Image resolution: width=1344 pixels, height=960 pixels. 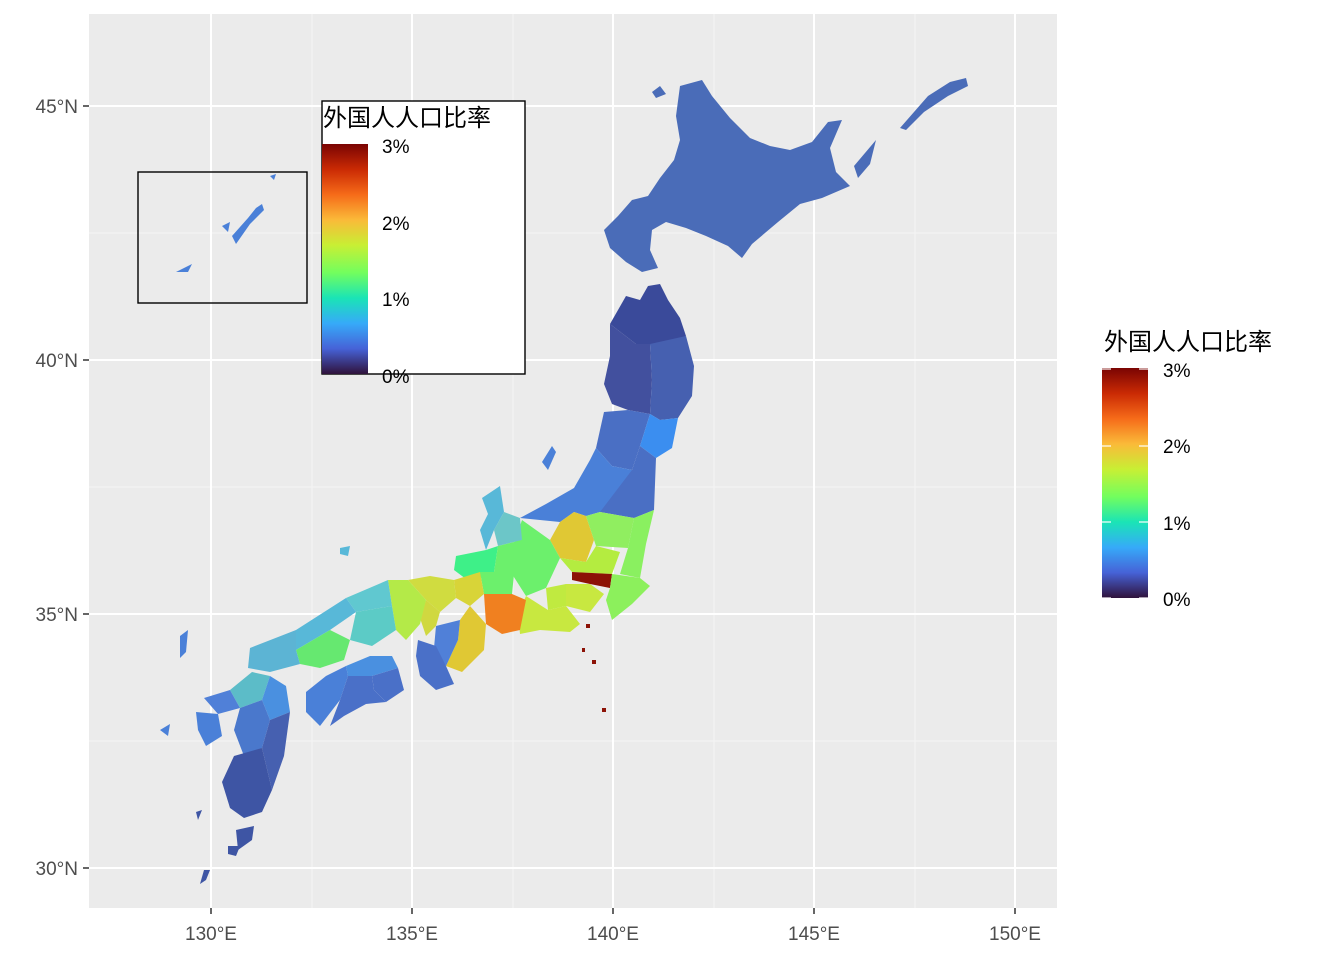 What do you see at coordinates (727, 176) in the screenshot?
I see `prefecture-hokkaido` at bounding box center [727, 176].